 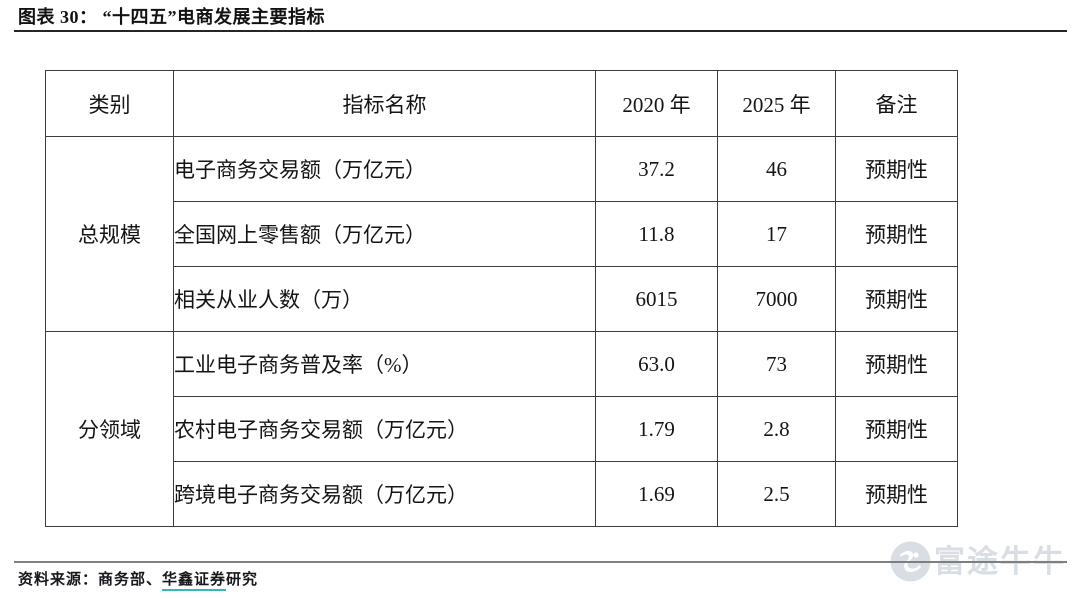 What do you see at coordinates (242, 580) in the screenshot?
I see `source-text-research: 研究` at bounding box center [242, 580].